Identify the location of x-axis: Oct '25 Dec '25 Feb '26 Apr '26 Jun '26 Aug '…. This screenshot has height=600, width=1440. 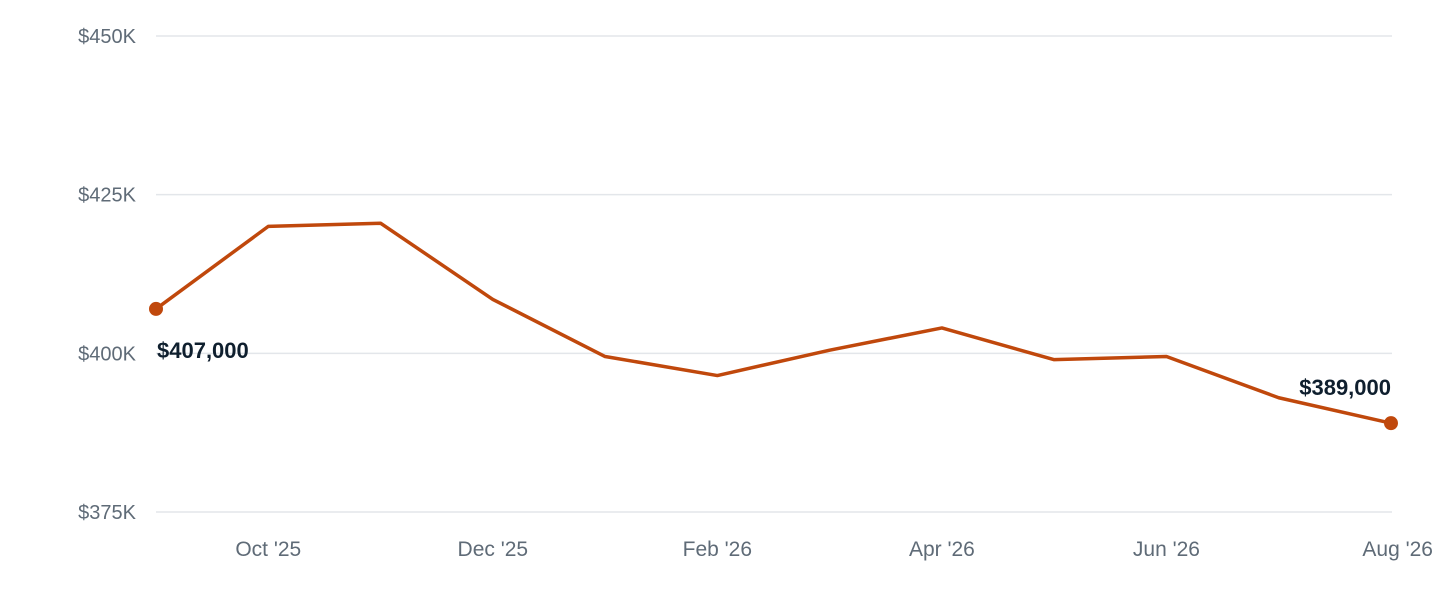
(834, 549).